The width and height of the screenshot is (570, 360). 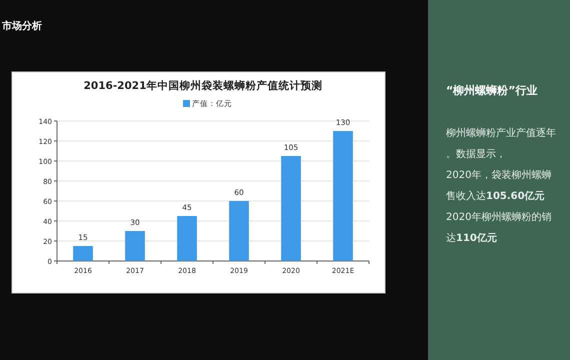 I want to click on chart-title: 2016-2021年中国柳州袋装螺蛳粉产值统计预测, so click(x=203, y=85).